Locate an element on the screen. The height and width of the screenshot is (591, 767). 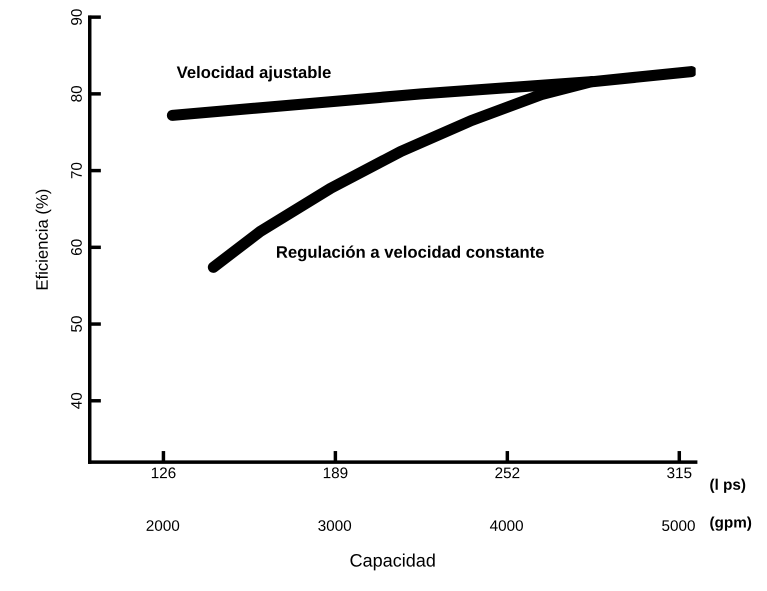
series-label: Regulación a velocidad constante is located at coordinates (410, 254).